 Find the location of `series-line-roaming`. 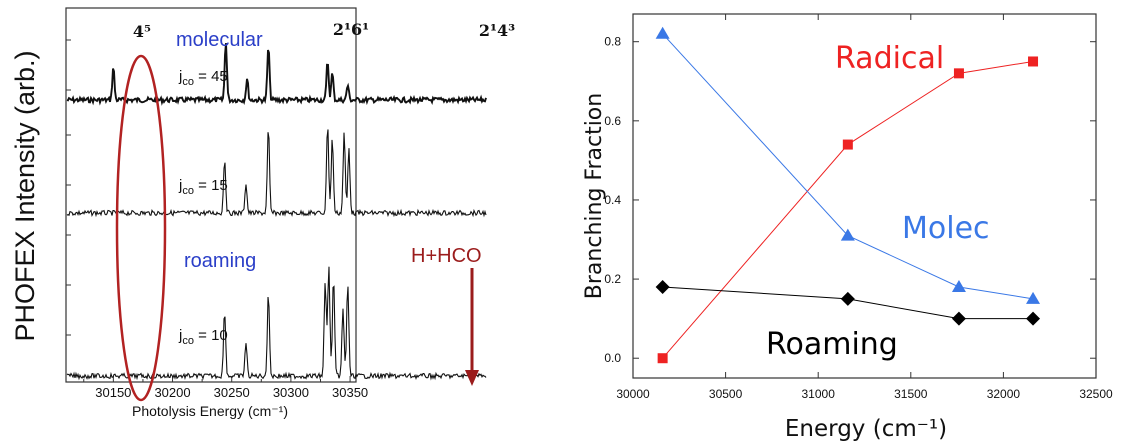

series-line-roaming is located at coordinates (848, 303).